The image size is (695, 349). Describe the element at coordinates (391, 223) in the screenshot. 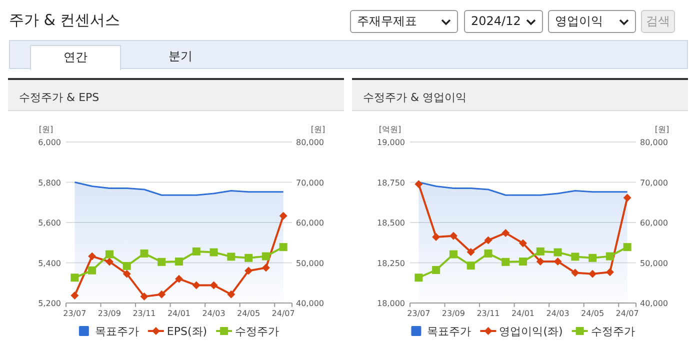

I see `y-tick-label: 18,500` at that location.